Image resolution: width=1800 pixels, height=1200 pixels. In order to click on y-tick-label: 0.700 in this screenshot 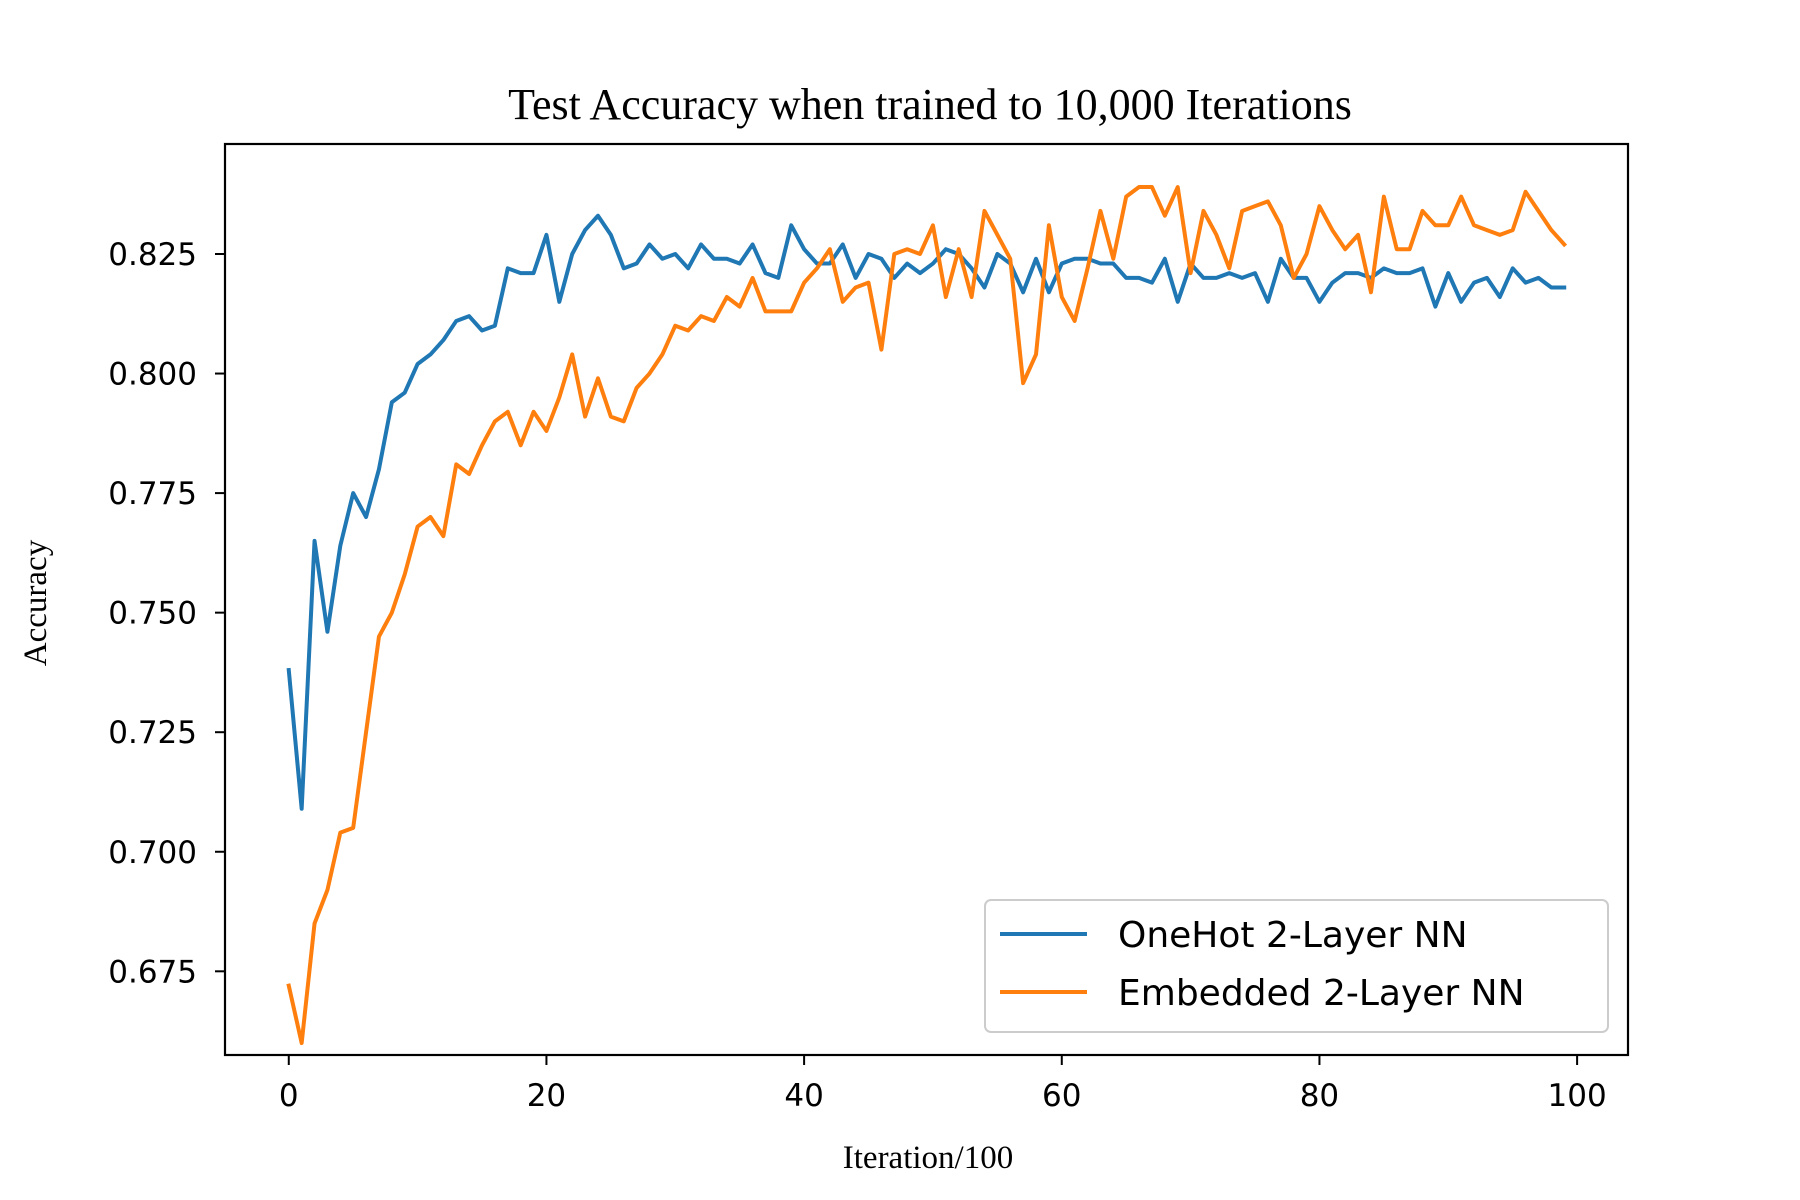, I will do `click(152, 853)`.